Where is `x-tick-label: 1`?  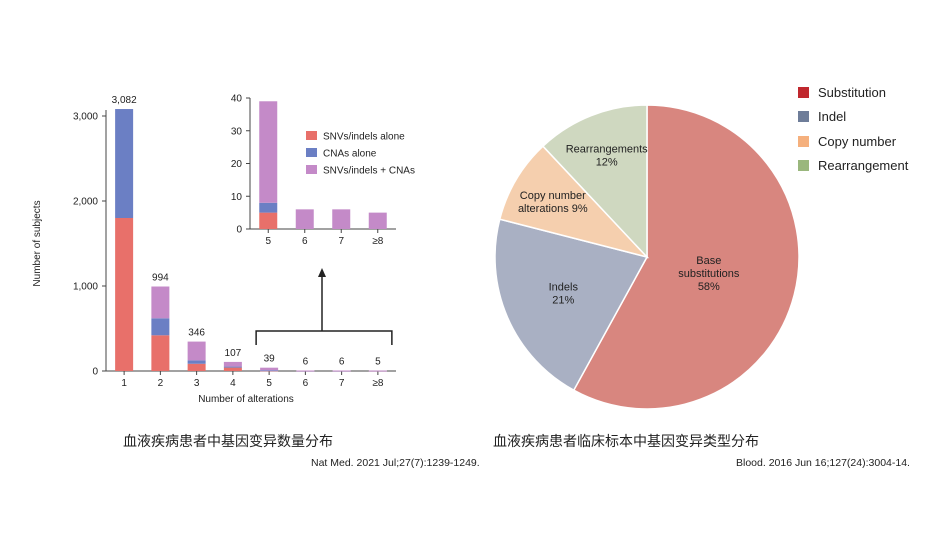
x-tick-label: 1 is located at coordinates (124, 383).